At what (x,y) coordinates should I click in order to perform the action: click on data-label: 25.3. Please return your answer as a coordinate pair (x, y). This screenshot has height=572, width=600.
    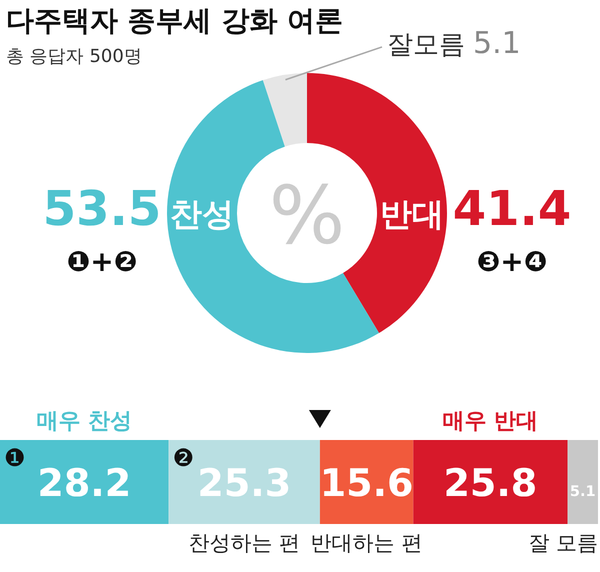
    Looking at the image, I should click on (244, 483).